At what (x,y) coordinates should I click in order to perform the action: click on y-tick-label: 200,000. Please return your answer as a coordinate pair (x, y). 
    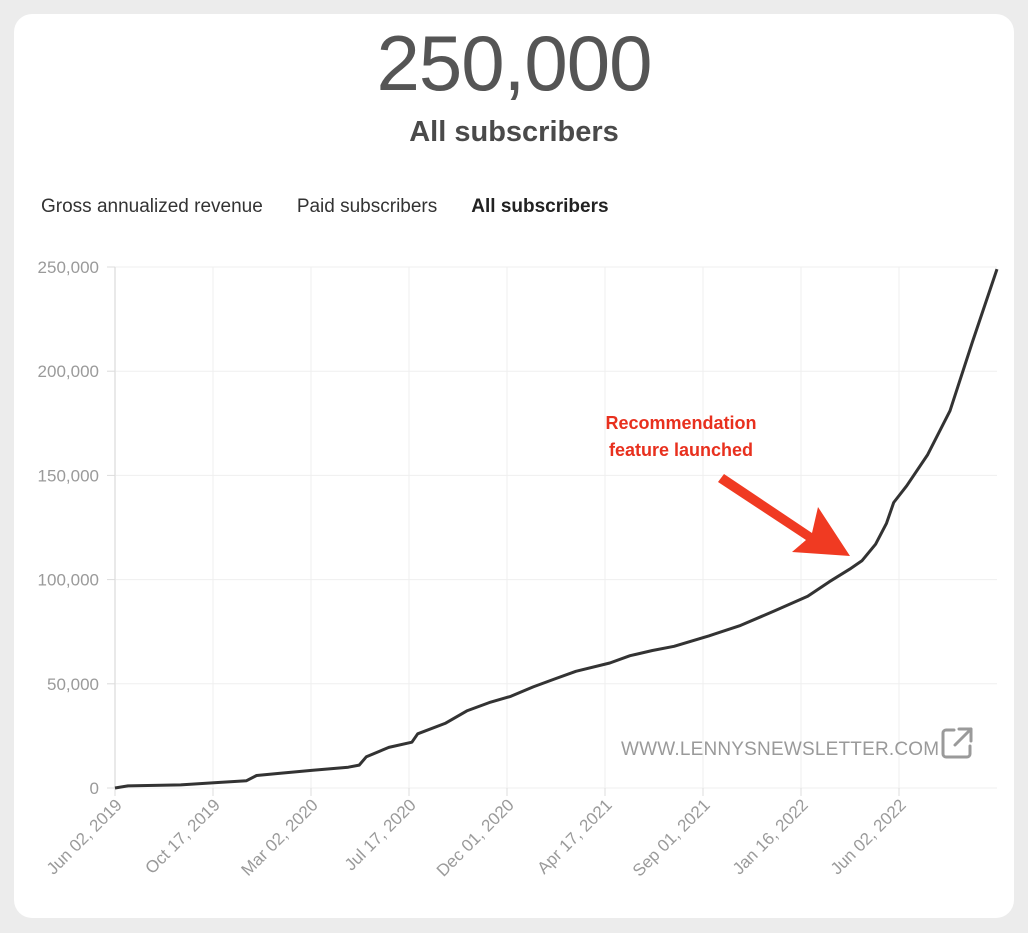
    Looking at the image, I should click on (68, 371).